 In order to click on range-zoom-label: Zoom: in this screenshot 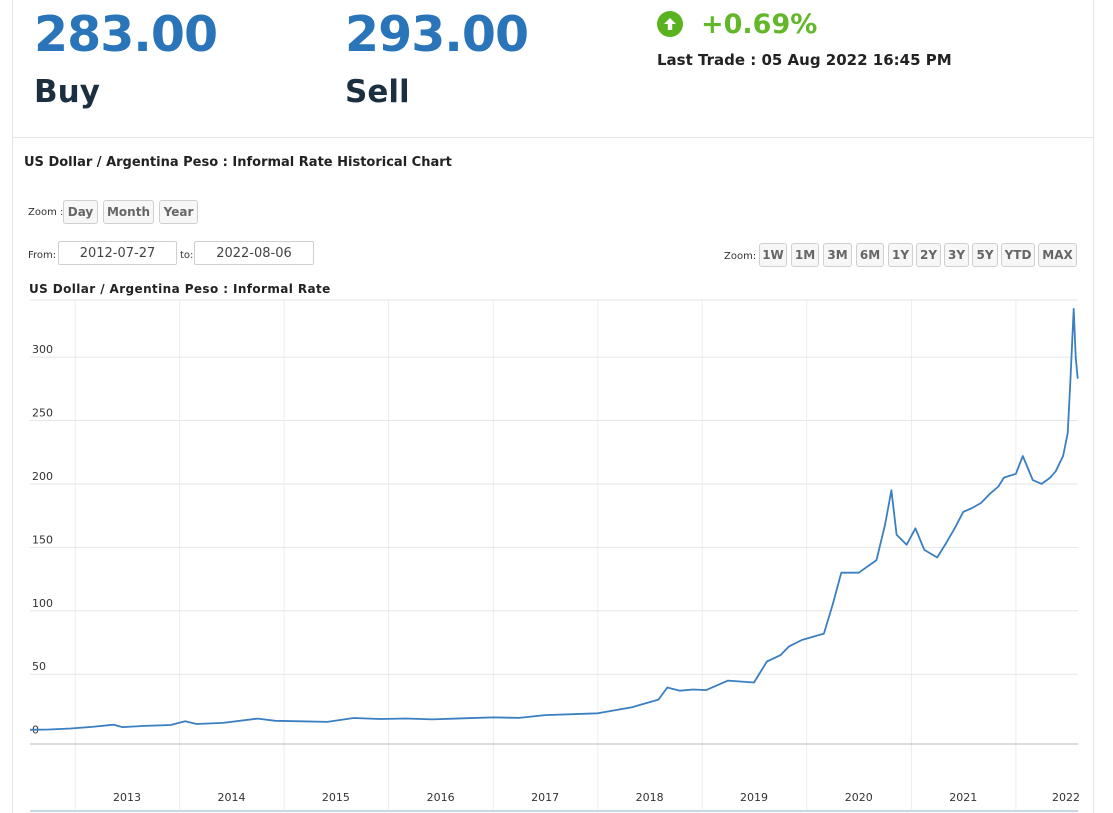, I will do `click(740, 256)`.